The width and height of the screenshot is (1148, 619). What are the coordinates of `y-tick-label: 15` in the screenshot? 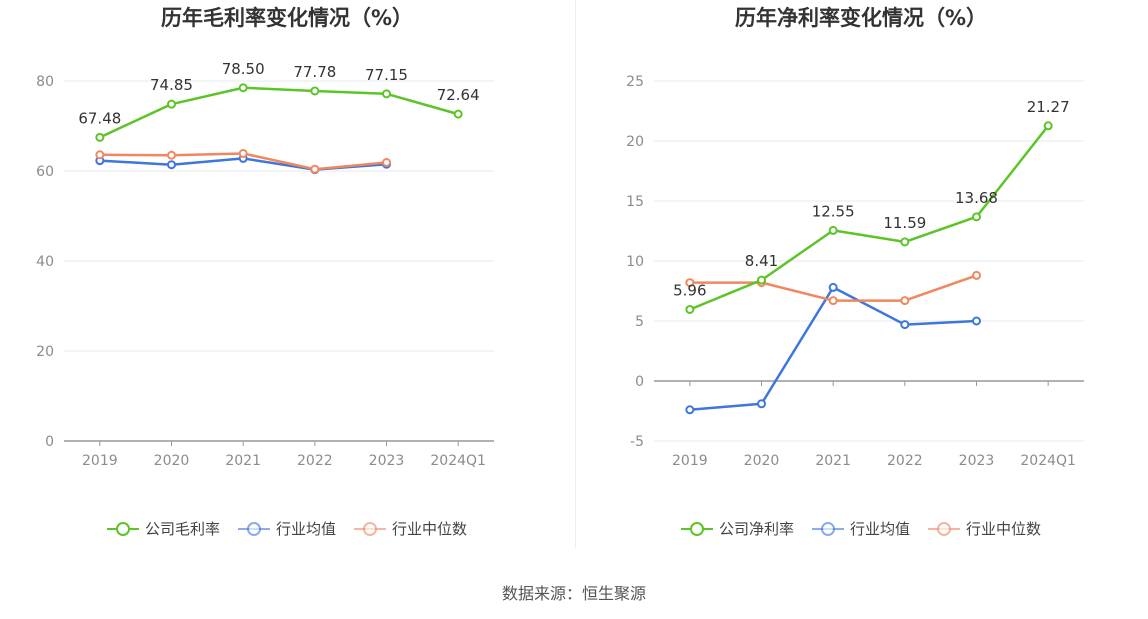 It's located at (635, 202).